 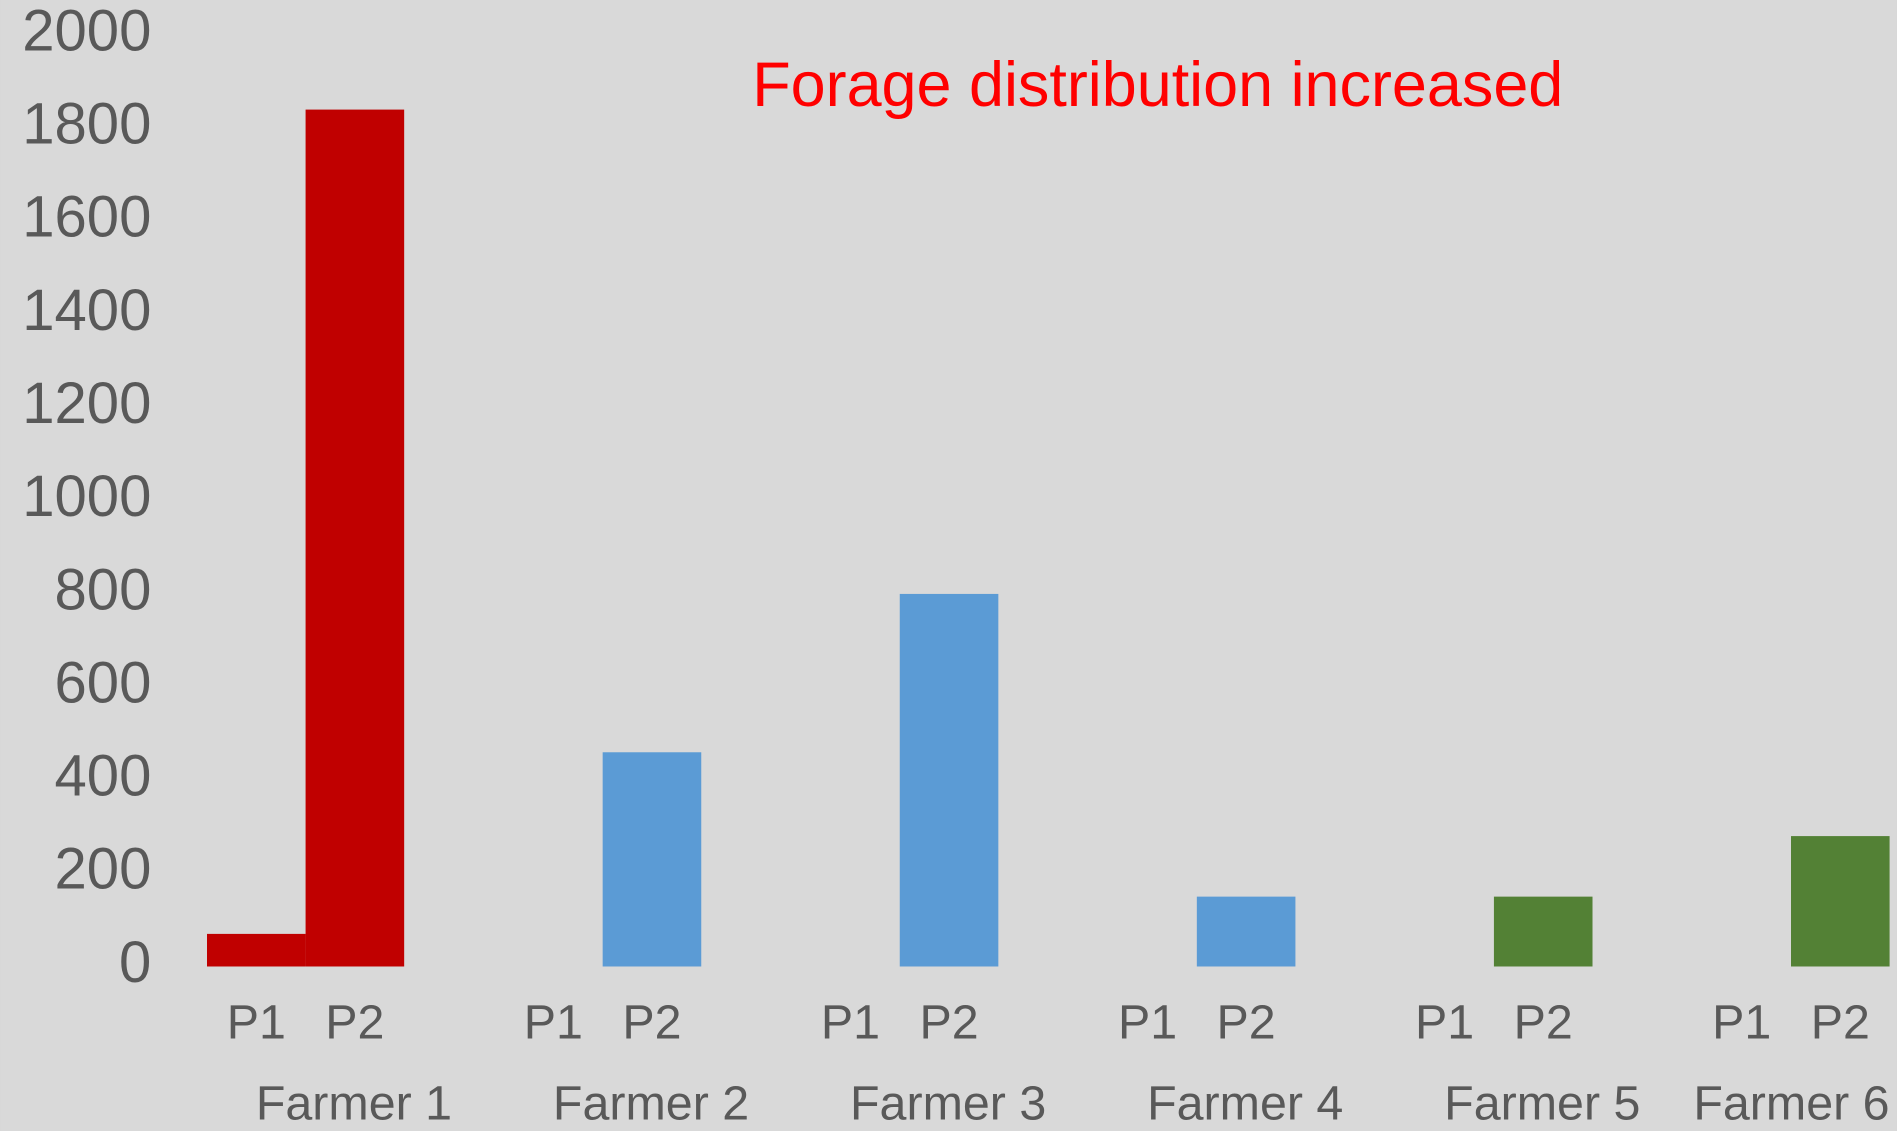 What do you see at coordinates (102, 776) in the screenshot?
I see `y-tick-label: 400` at bounding box center [102, 776].